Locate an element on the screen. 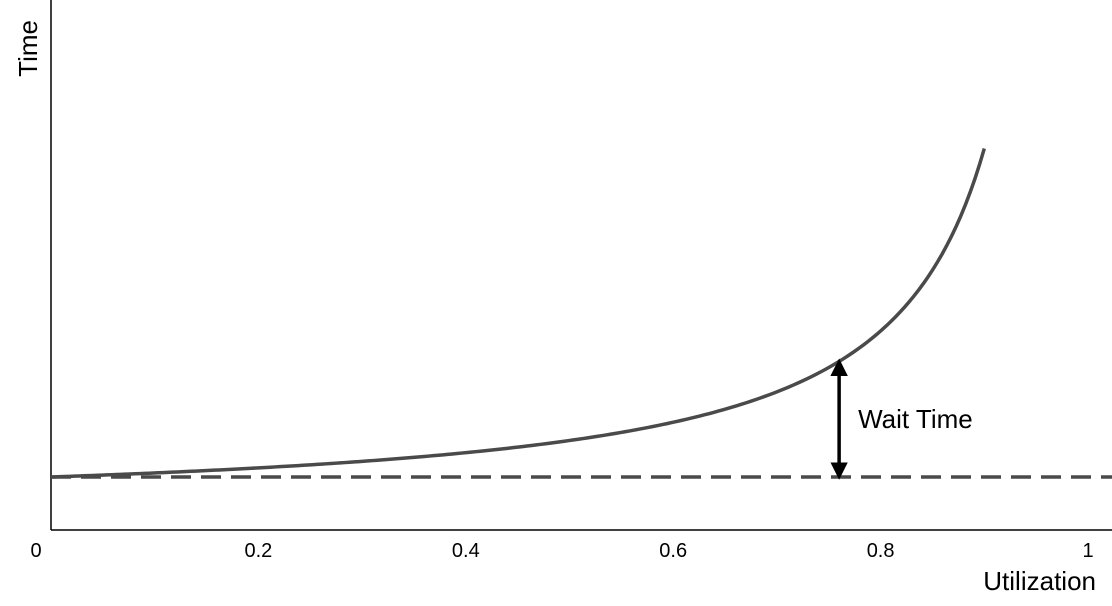 This screenshot has width=1112, height=606. y-axis-title: Time is located at coordinates (28, 48).